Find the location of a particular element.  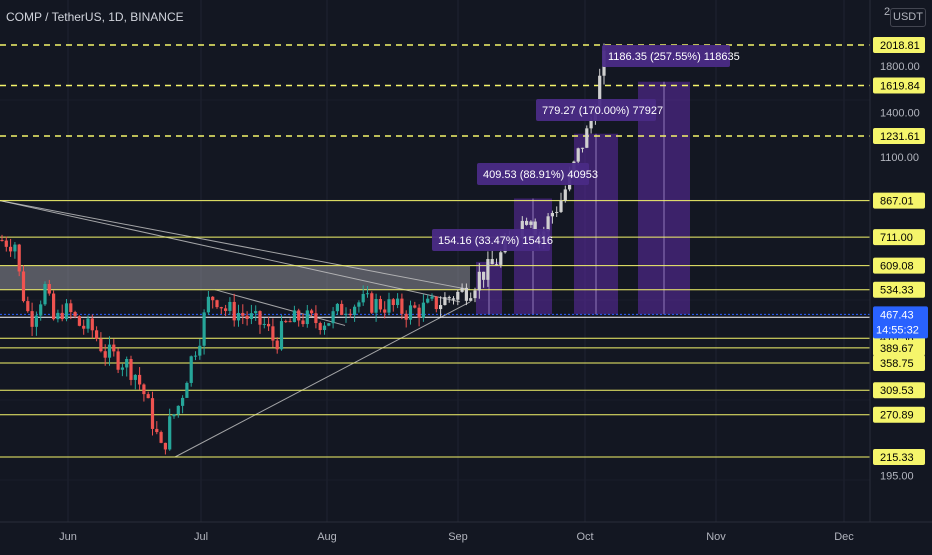

level-label: 2018.81 is located at coordinates (900, 46).